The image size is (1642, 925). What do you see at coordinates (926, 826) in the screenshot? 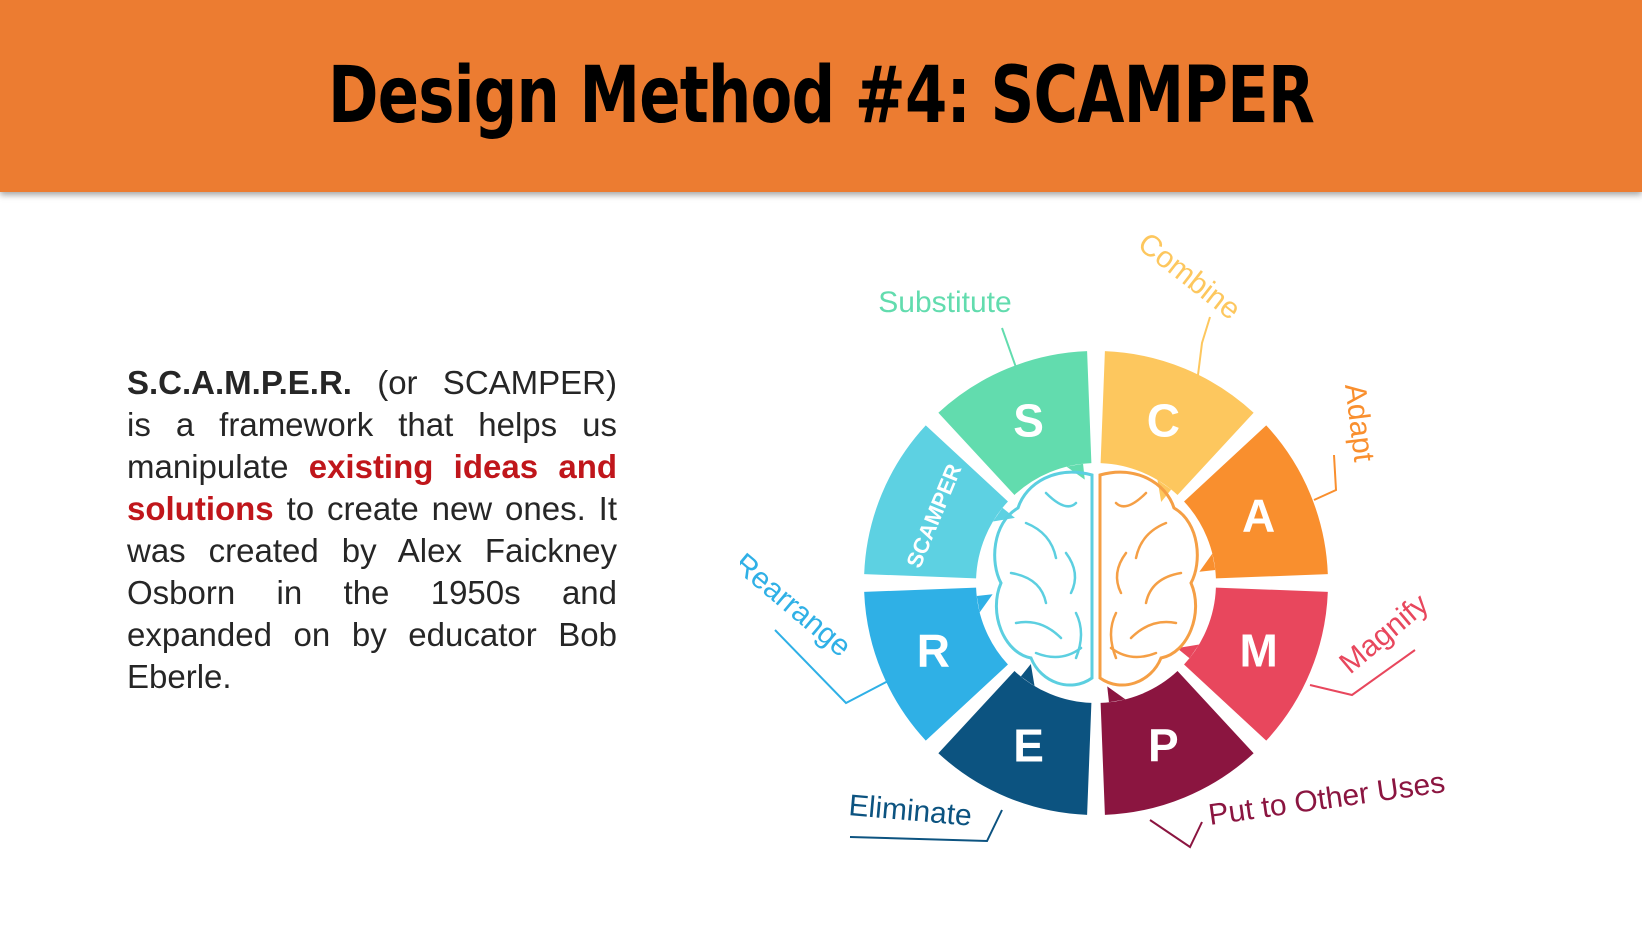
I see `leader-line-e` at bounding box center [926, 826].